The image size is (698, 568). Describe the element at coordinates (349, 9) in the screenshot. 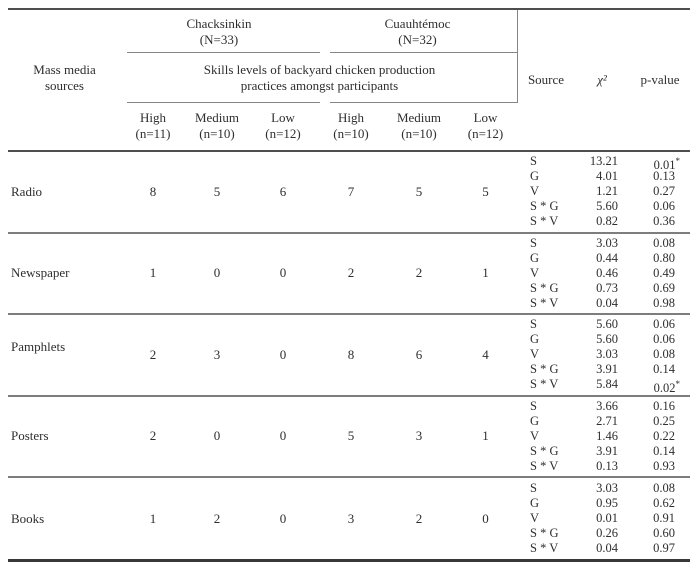

I see `table-top-rule` at that location.